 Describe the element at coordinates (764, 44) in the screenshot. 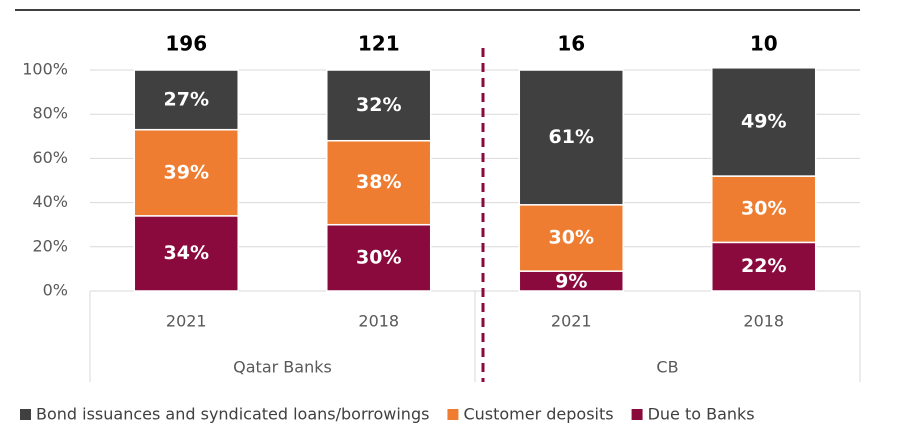

I see `total-label: 10` at that location.